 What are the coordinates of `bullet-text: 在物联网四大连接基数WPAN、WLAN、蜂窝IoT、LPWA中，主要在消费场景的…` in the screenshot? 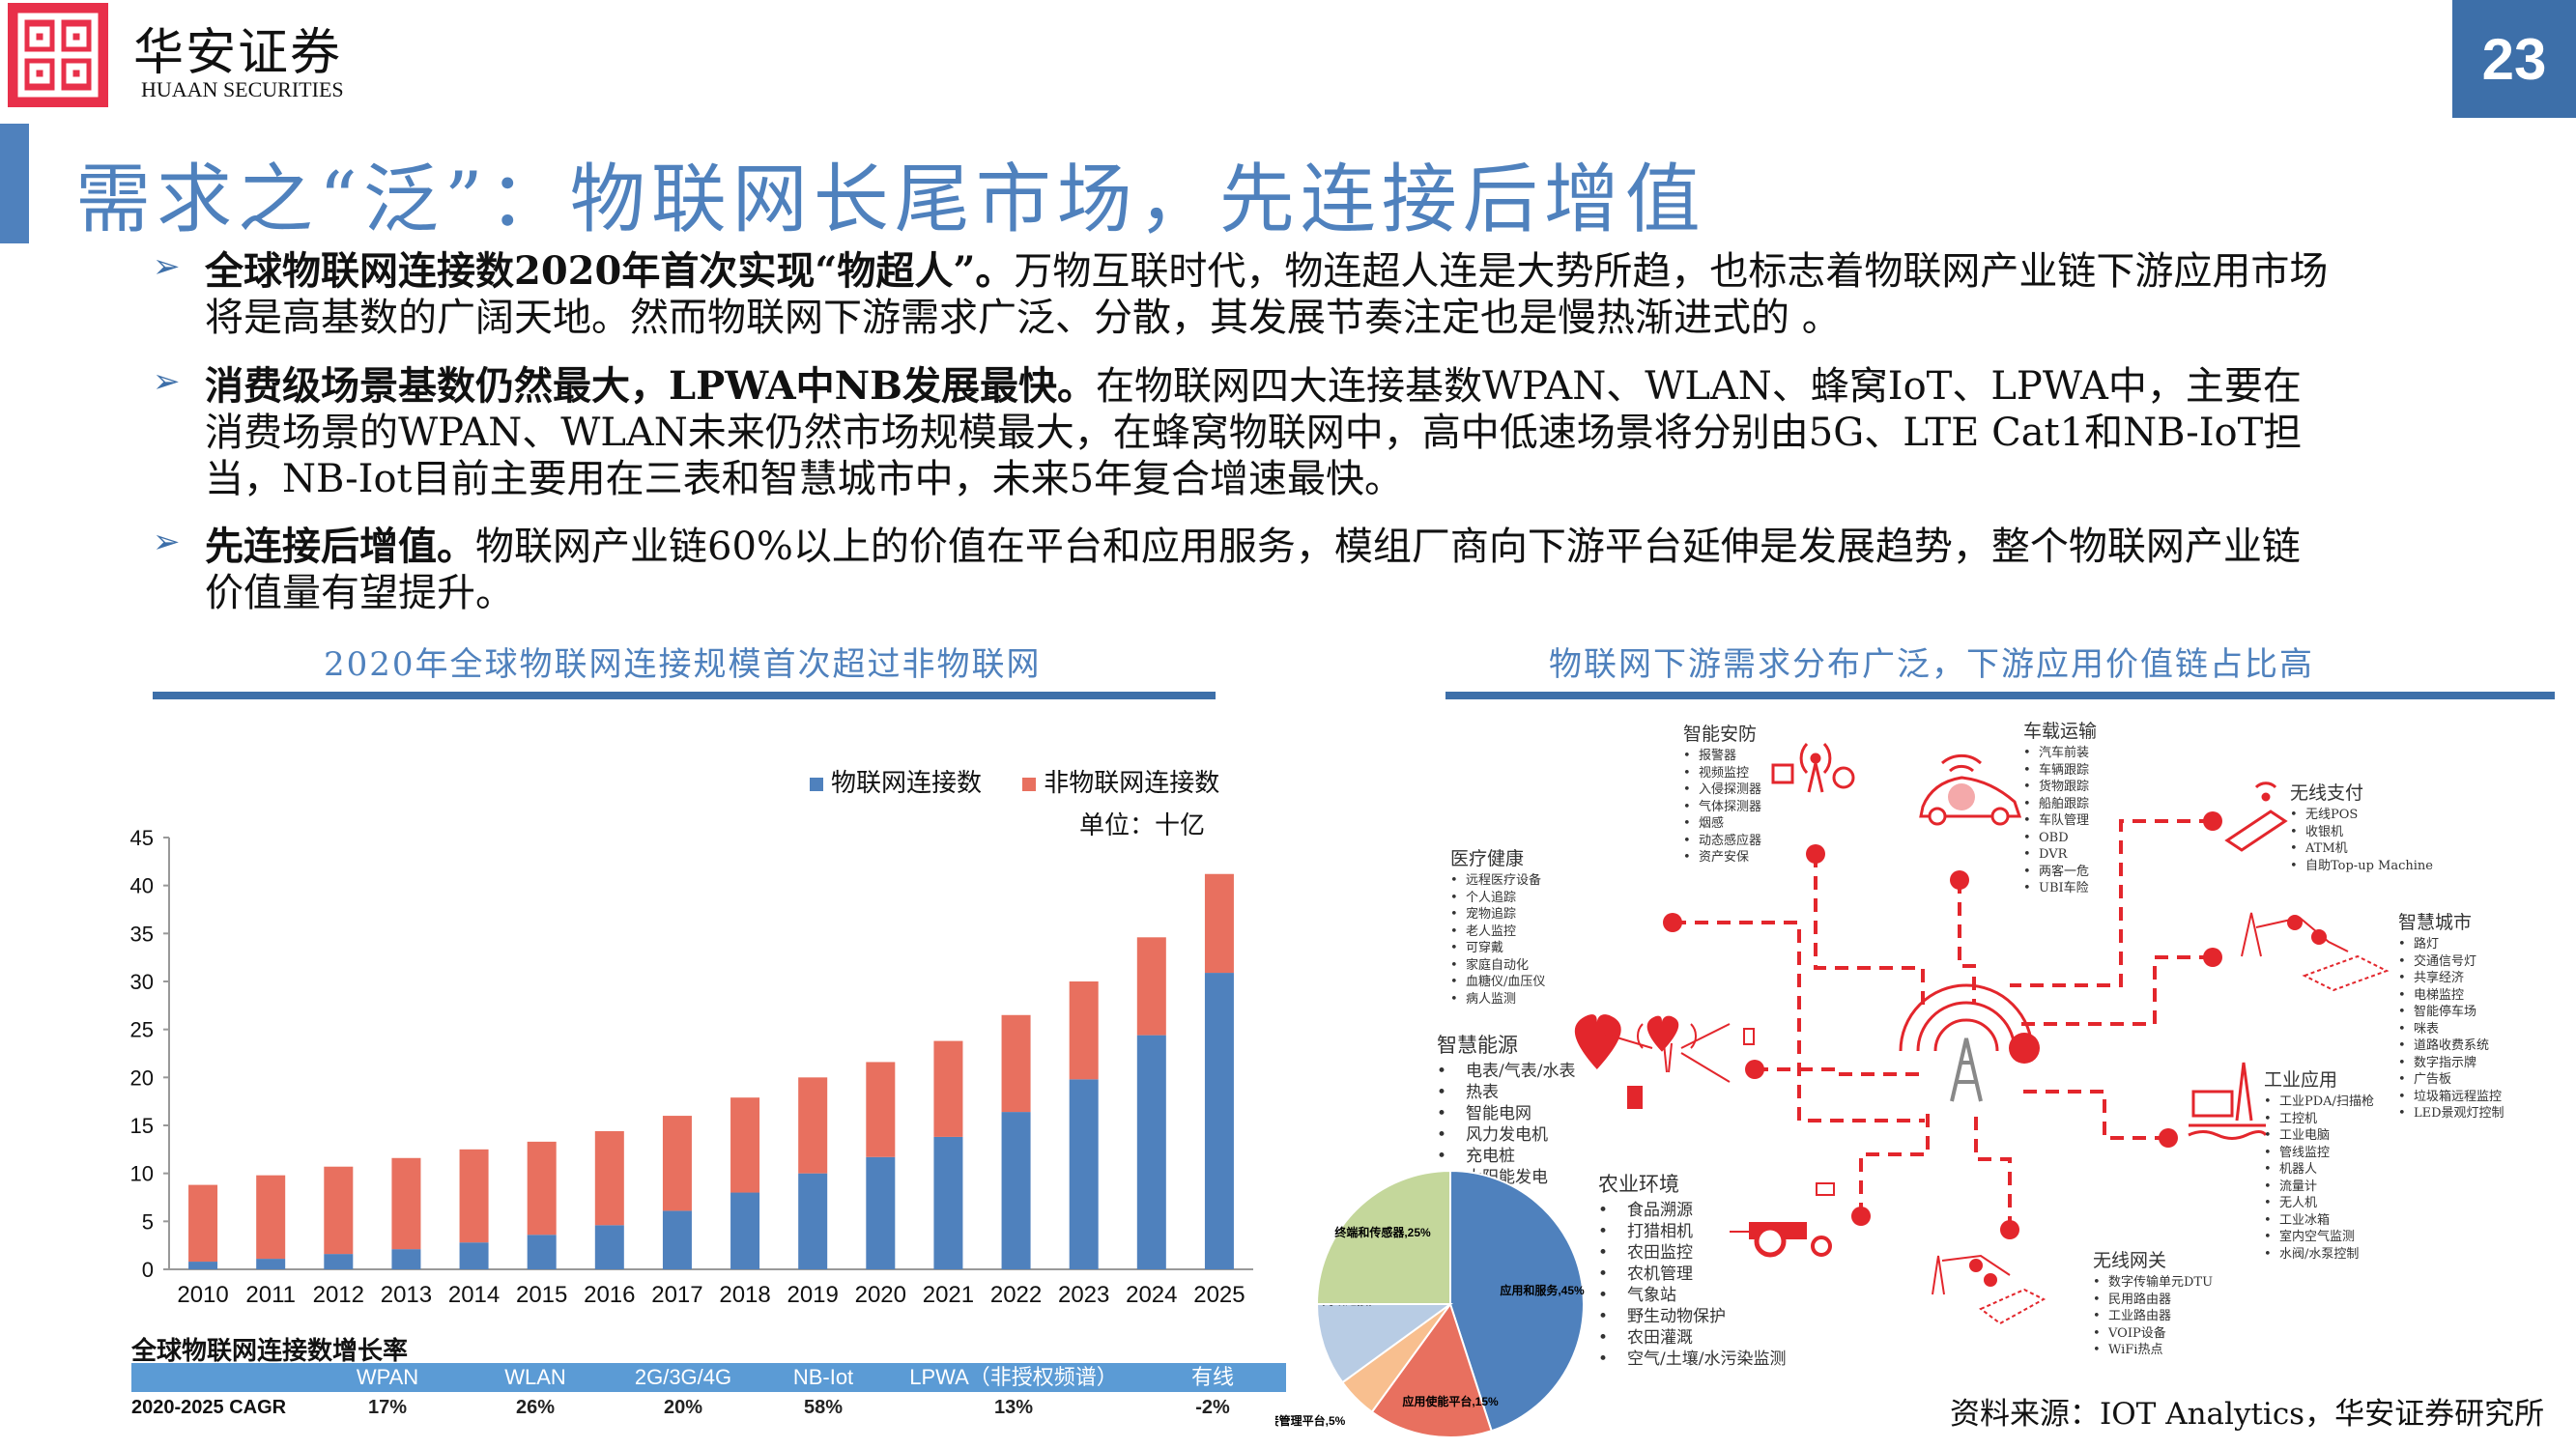 It's located at (1254, 432).